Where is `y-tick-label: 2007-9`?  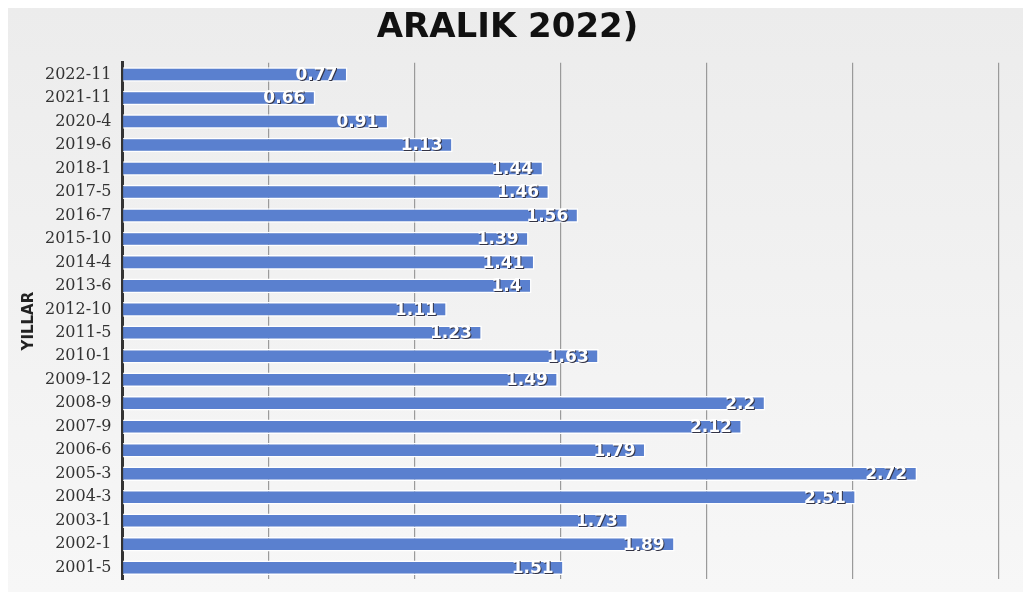
y-tick-label: 2007-9 is located at coordinates (83, 425).